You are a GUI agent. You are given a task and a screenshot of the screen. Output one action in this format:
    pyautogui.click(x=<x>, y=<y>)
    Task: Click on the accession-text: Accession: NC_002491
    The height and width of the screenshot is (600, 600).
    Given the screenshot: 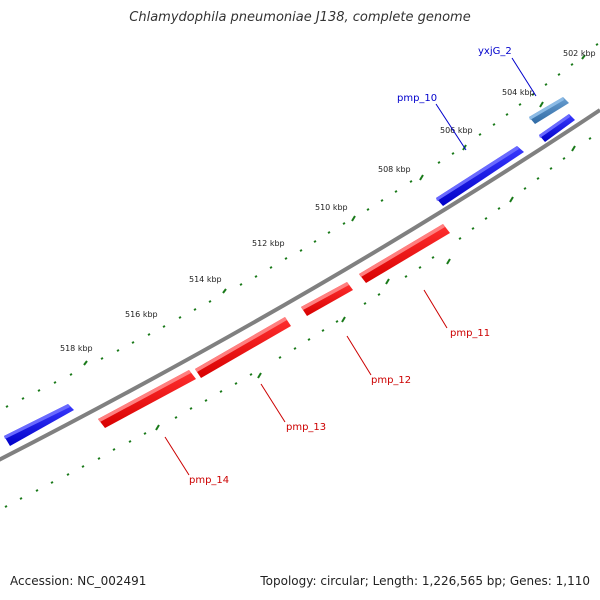 What is the action you would take?
    pyautogui.click(x=78, y=581)
    